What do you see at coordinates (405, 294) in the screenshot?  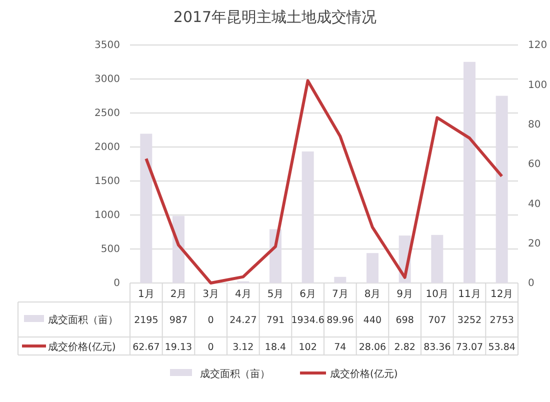 I see `x-tick-label: 9月` at bounding box center [405, 294].